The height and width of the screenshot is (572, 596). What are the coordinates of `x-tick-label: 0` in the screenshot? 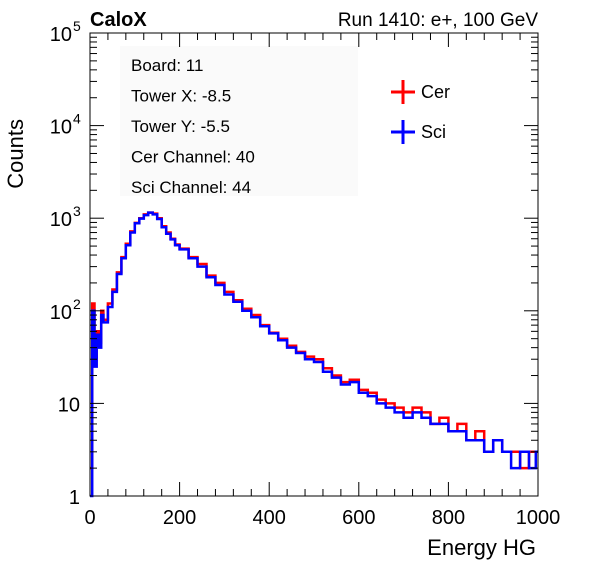 It's located at (89, 518).